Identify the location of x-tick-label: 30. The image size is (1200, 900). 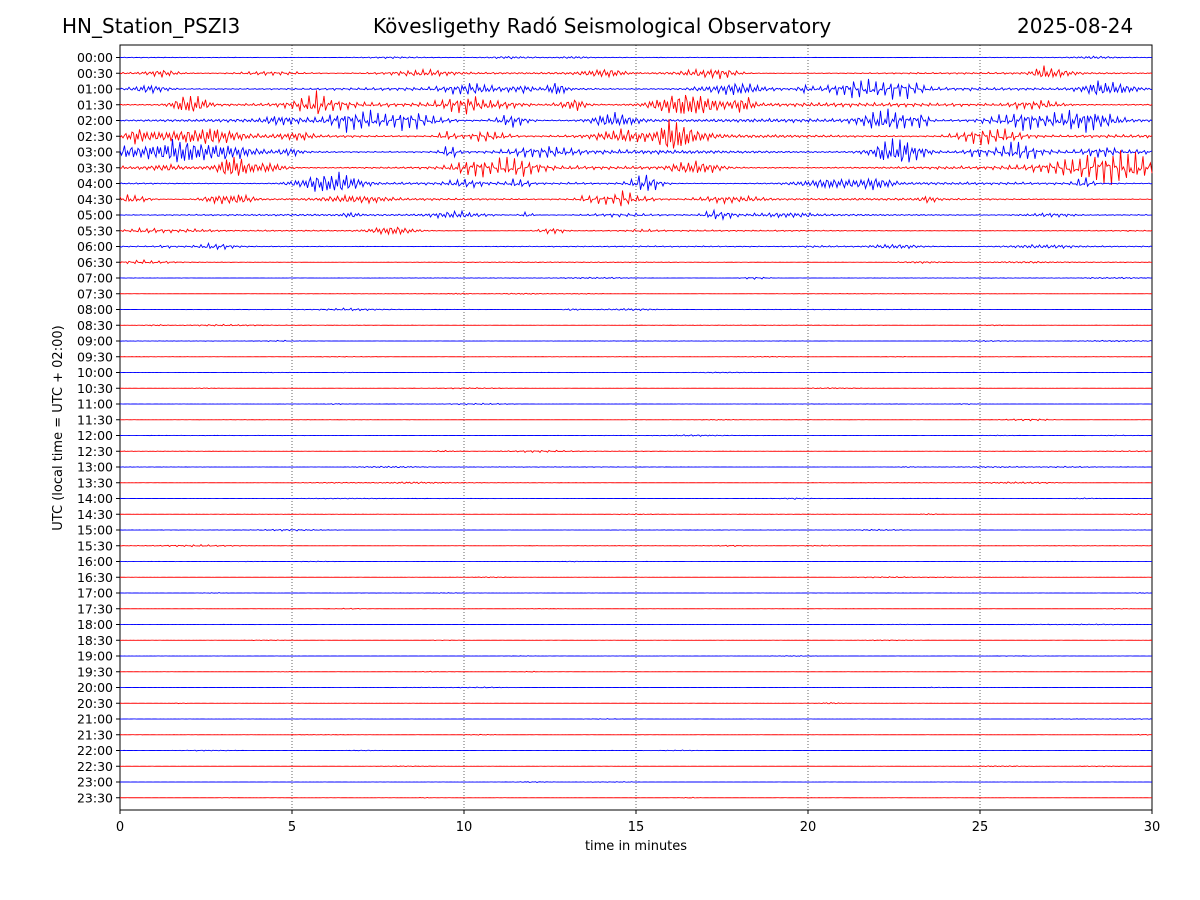
(1152, 827).